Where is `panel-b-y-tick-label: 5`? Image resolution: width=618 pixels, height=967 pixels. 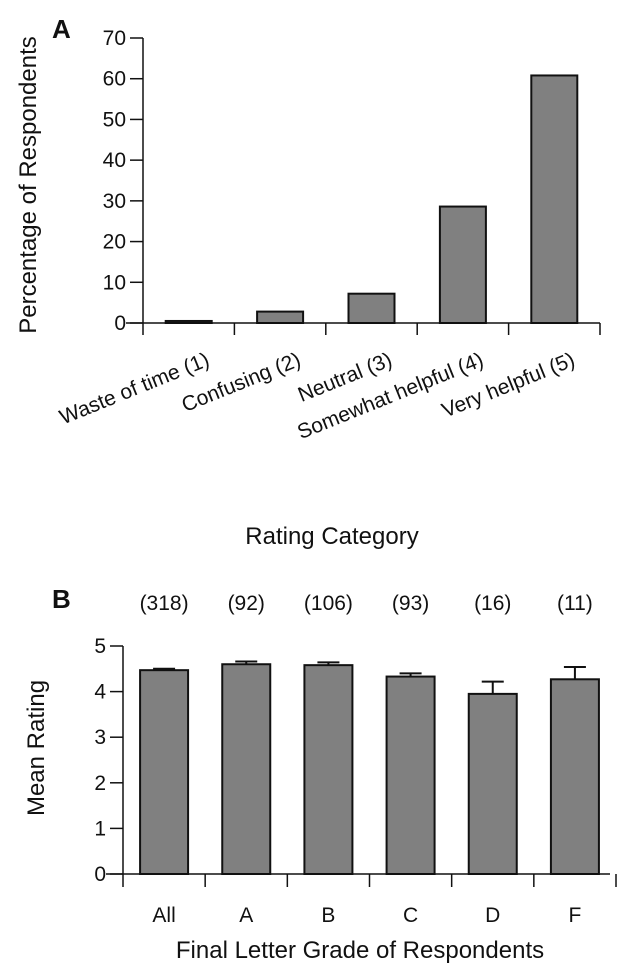
panel-b-y-tick-label: 5 is located at coordinates (100, 646).